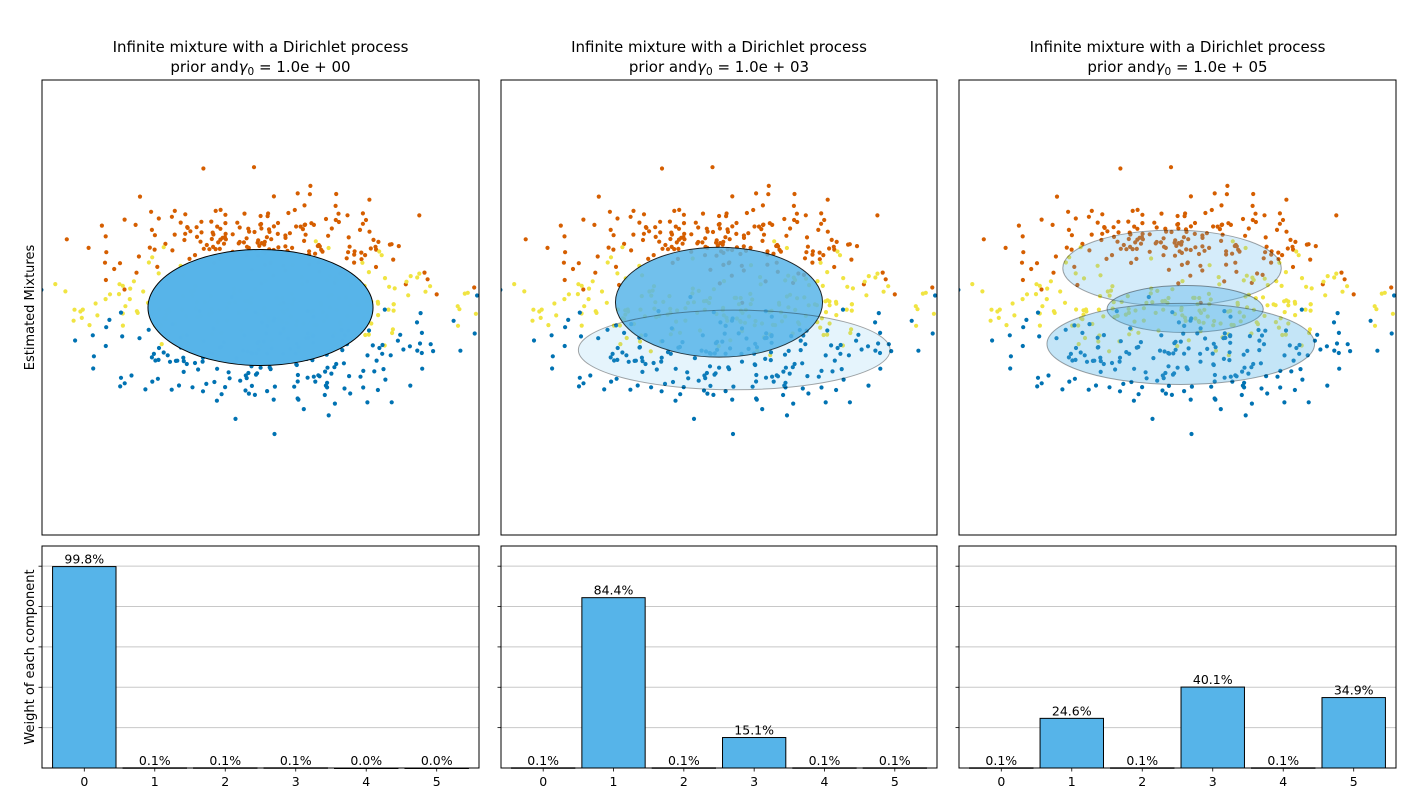 This screenshot has height=804, width=1410. I want to click on x-tick-label: 3, so click(1213, 781).